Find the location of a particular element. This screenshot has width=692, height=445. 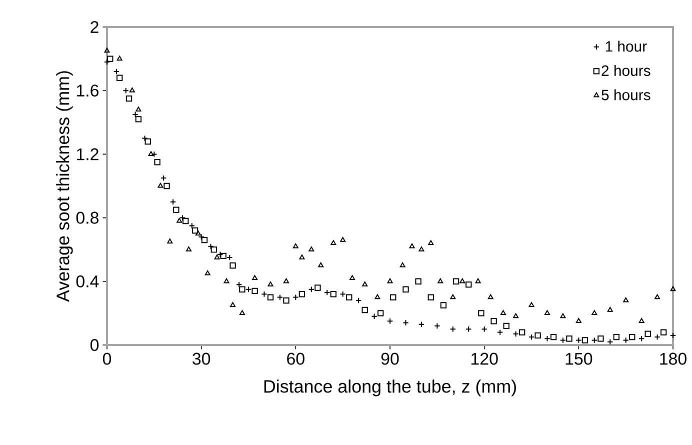

x-axis-title: Distance along the tube, z (mm) is located at coordinates (390, 388).